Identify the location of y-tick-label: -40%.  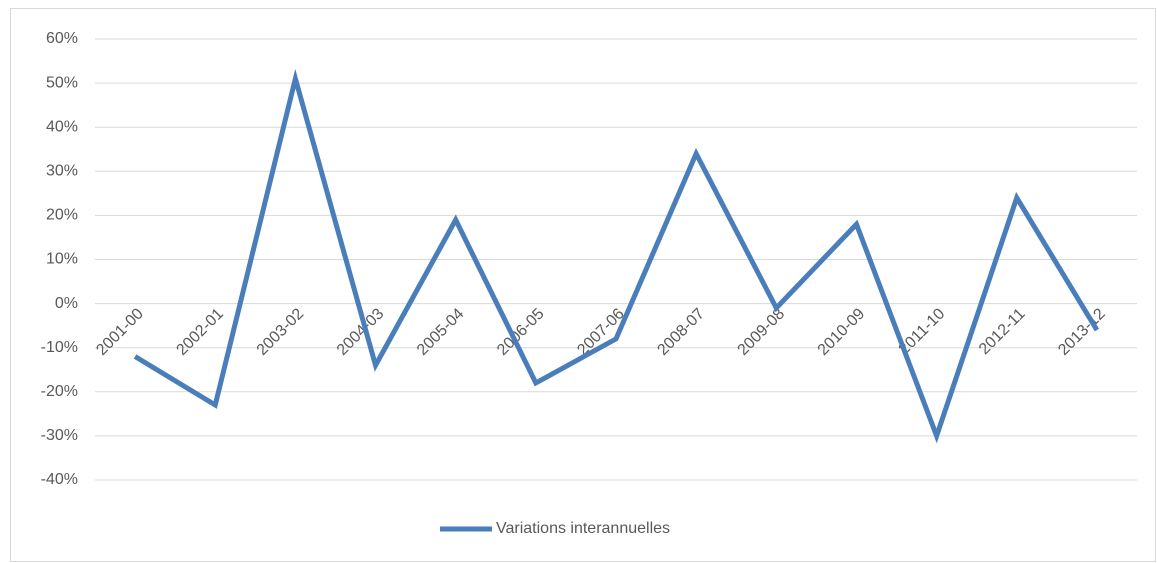
(59, 479).